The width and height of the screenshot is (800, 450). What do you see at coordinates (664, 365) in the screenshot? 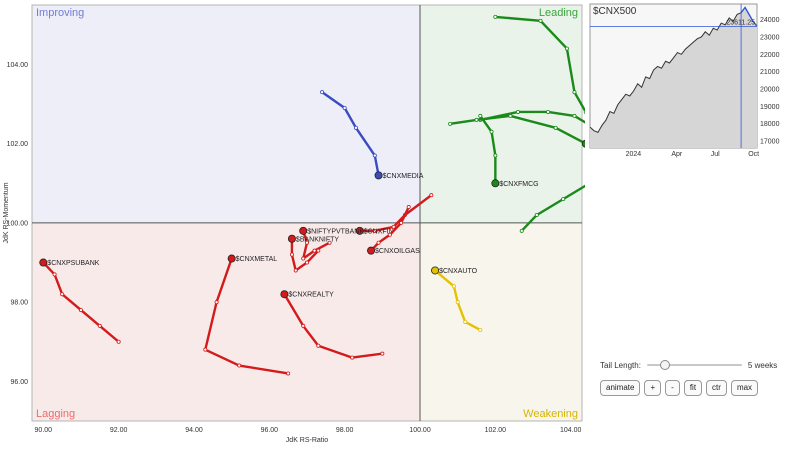
I see `slider-knob` at bounding box center [664, 365].